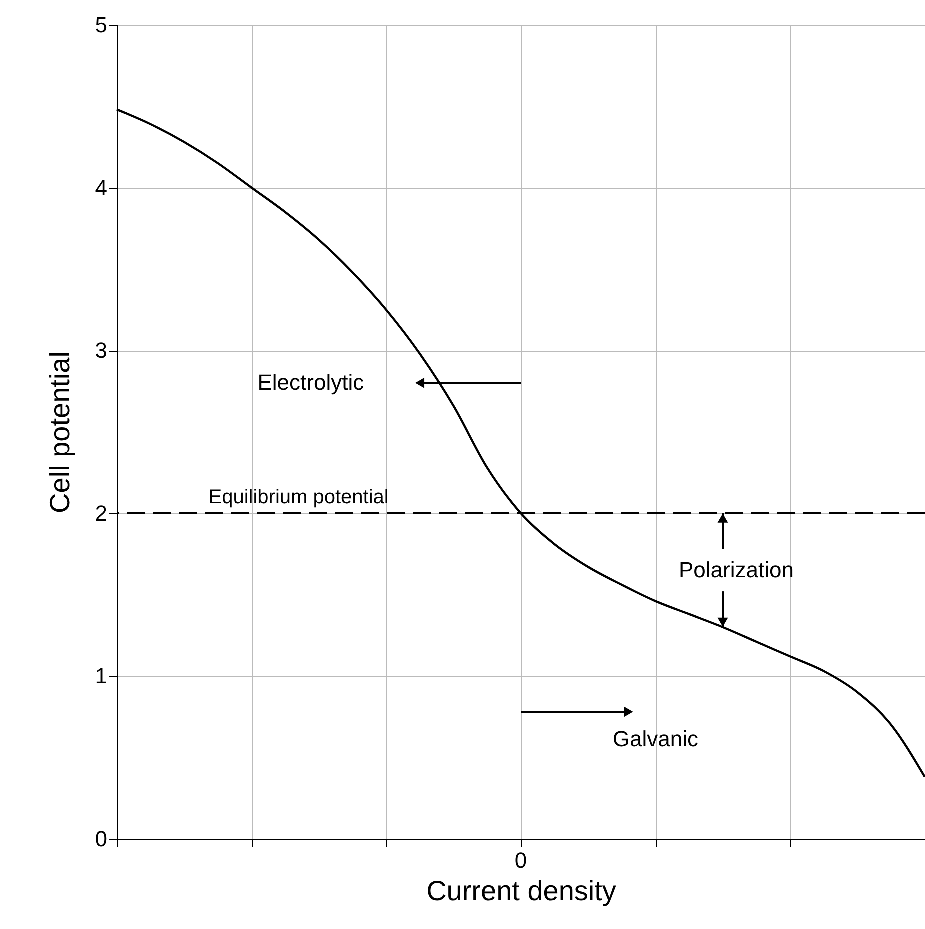  What do you see at coordinates (101, 839) in the screenshot?
I see `y-tick-label: 0` at bounding box center [101, 839].